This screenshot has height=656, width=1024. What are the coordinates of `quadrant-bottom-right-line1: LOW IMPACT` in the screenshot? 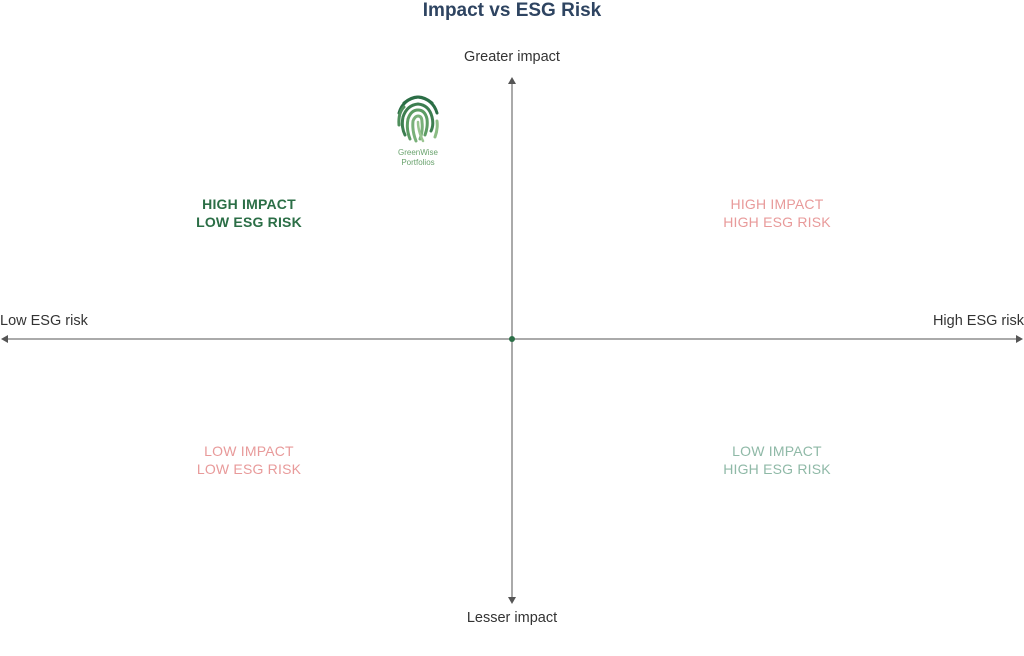 It's located at (777, 451).